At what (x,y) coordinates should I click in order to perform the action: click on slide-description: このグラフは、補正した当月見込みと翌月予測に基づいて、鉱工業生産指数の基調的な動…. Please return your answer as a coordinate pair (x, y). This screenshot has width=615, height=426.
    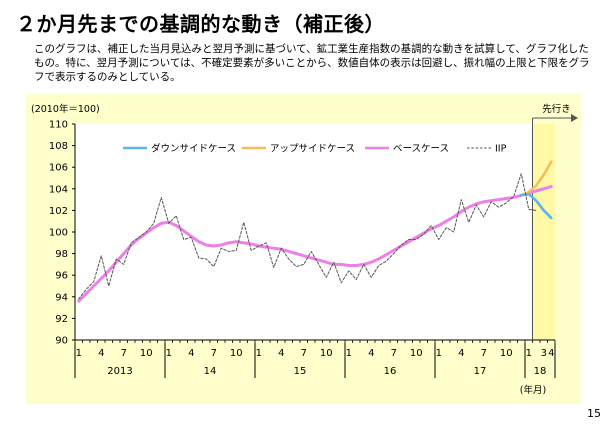
    Looking at the image, I should click on (312, 63).